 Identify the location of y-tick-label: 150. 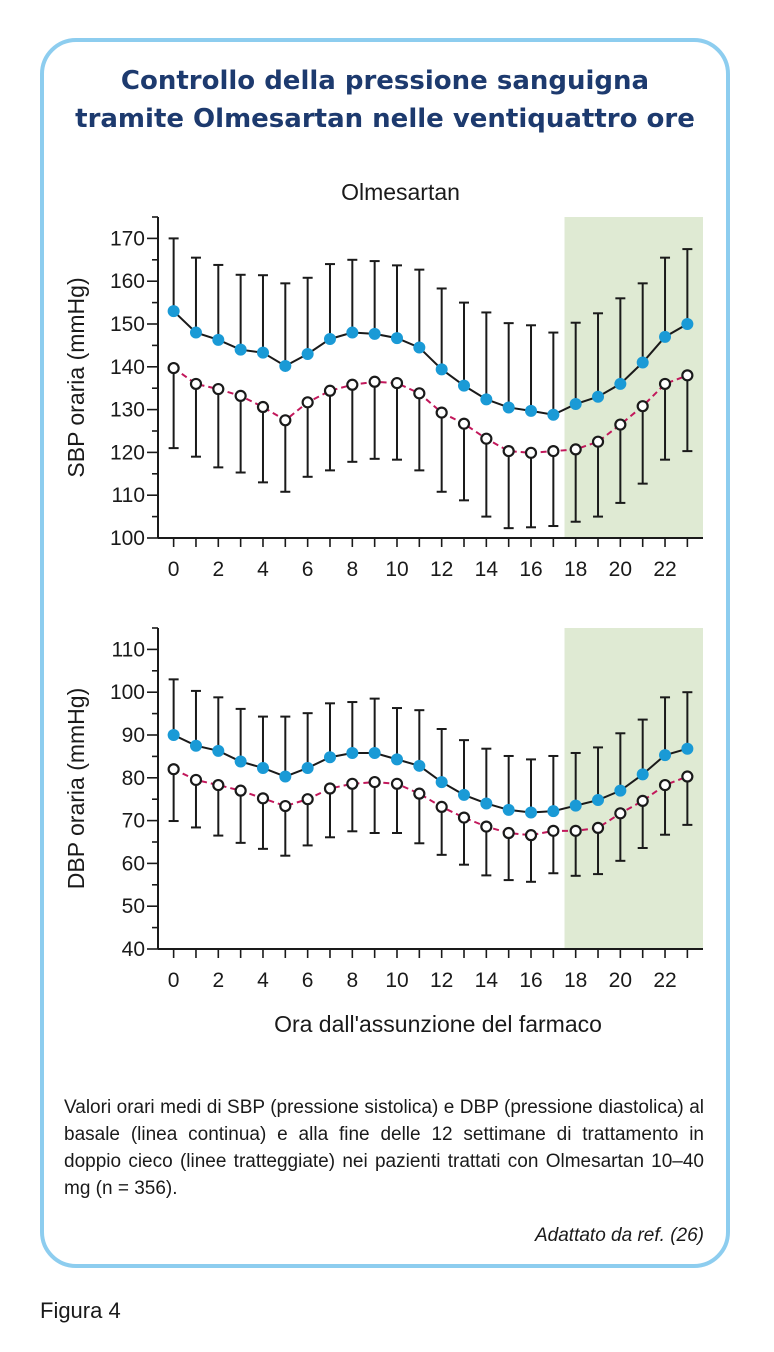
(127, 324).